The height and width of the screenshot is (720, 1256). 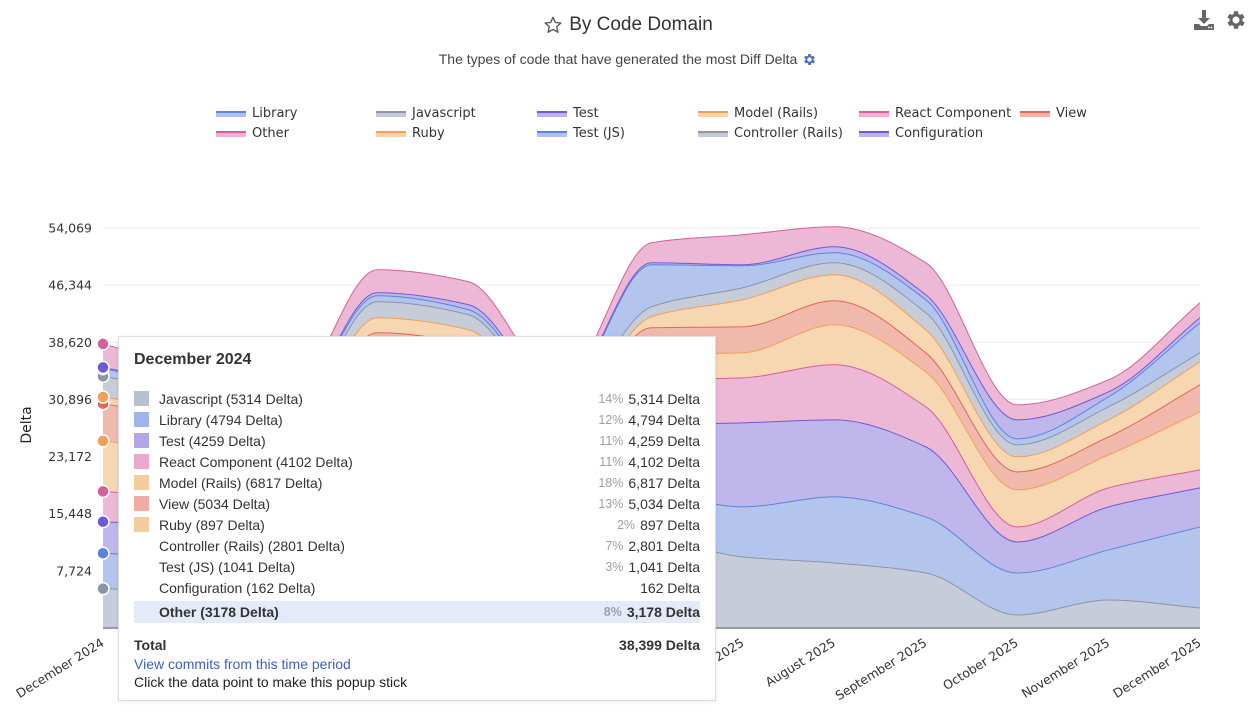 I want to click on legend-item-test: Test, so click(x=568, y=113).